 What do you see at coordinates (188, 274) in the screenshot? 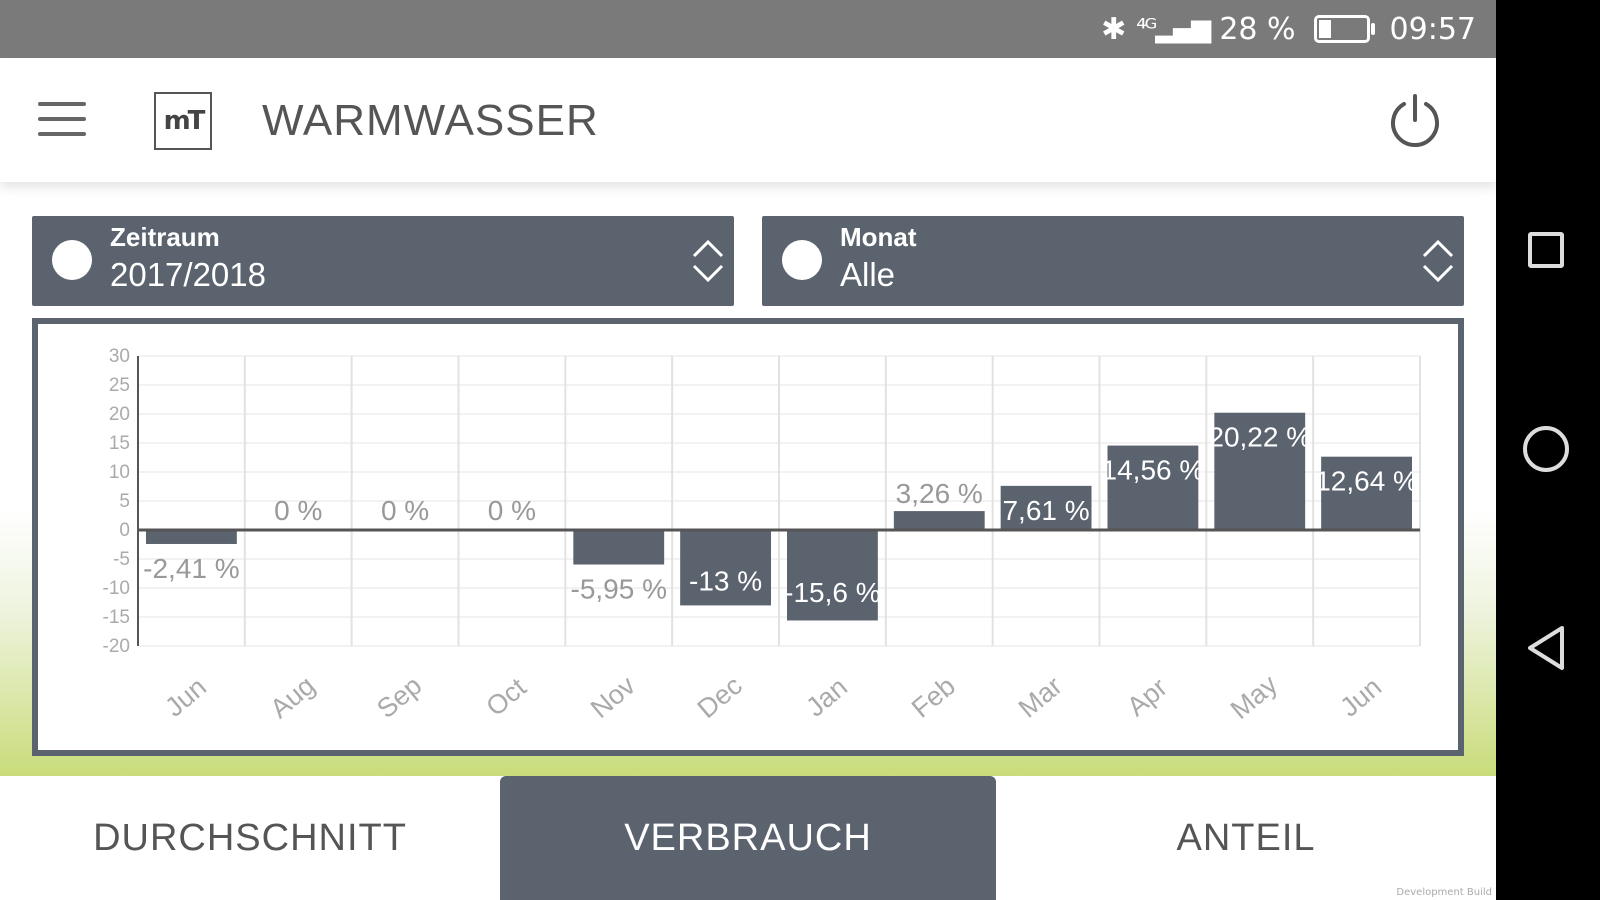
I see `zeitraum-value: 2017/2018` at bounding box center [188, 274].